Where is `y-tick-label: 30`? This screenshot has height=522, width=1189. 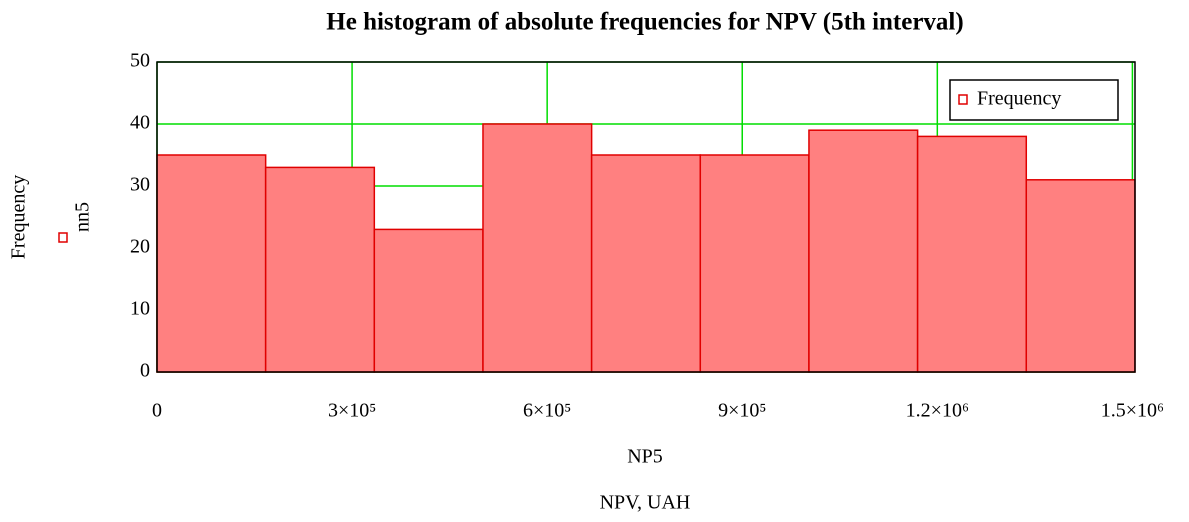 y-tick-label: 30 is located at coordinates (140, 185).